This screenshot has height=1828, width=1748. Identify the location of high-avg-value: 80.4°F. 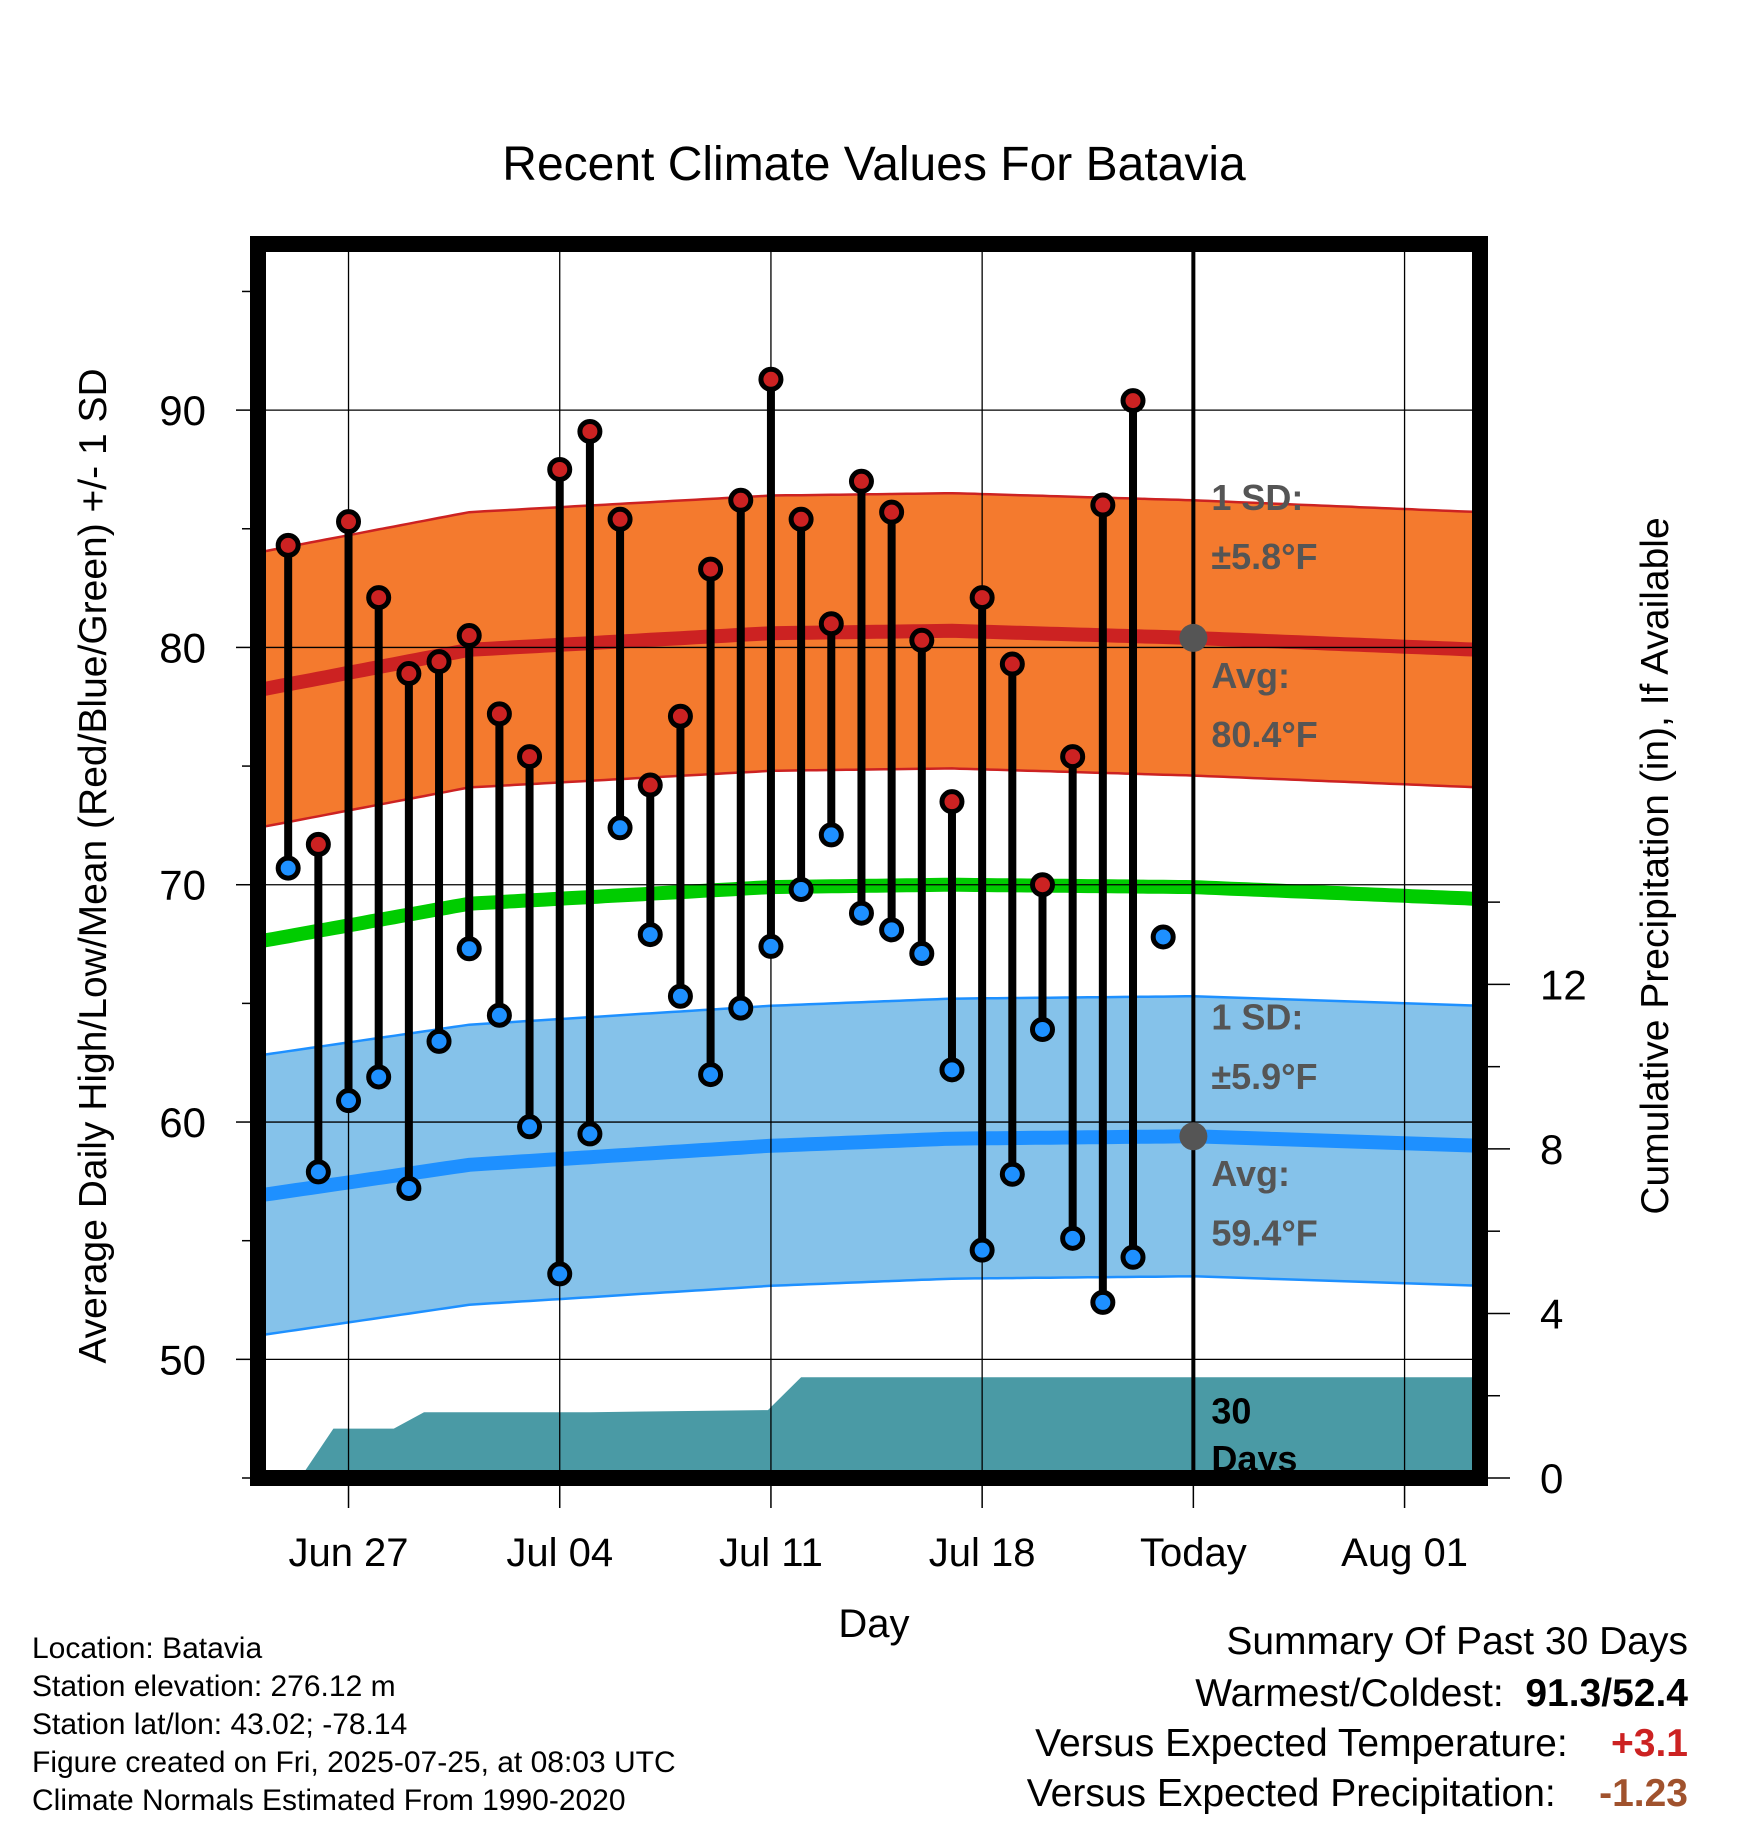
(1264, 734).